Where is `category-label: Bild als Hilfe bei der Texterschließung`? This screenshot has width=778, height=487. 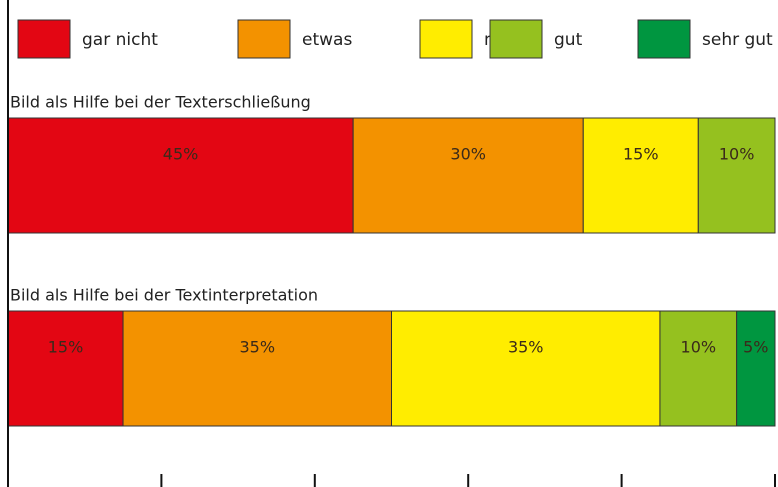 category-label: Bild als Hilfe bei der Texterschließung is located at coordinates (160, 102).